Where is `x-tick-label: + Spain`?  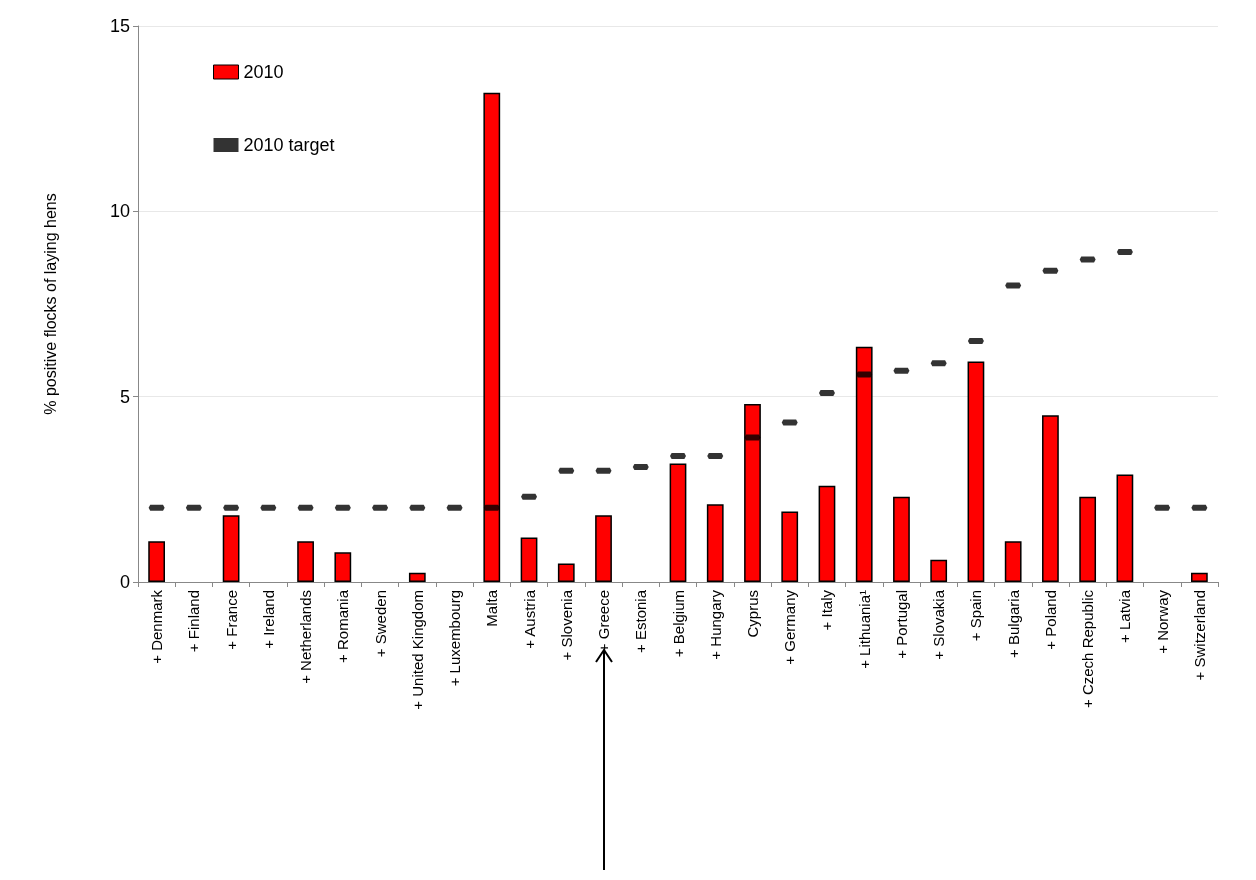
x-tick-label: + Spain is located at coordinates (976, 616).